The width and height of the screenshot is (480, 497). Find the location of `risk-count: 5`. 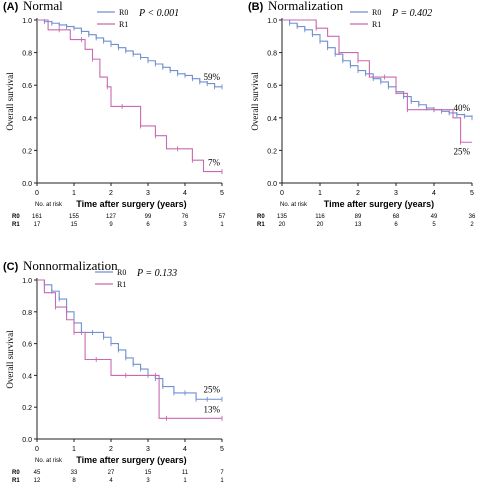

risk-count: 5 is located at coordinates (434, 225).